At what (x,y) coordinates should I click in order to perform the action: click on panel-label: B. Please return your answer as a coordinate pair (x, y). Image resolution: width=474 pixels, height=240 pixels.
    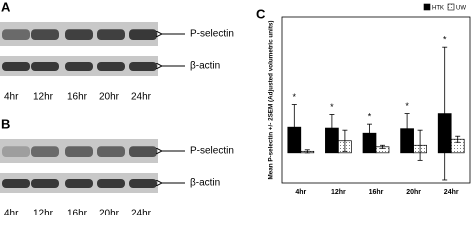
    Looking at the image, I should click on (5, 123).